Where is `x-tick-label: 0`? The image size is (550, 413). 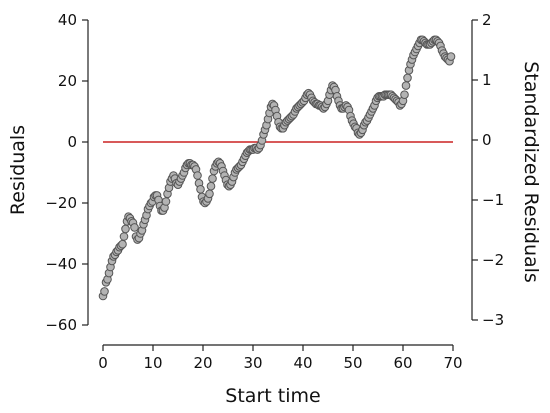
x-tick-label: 0 is located at coordinates (103, 363).